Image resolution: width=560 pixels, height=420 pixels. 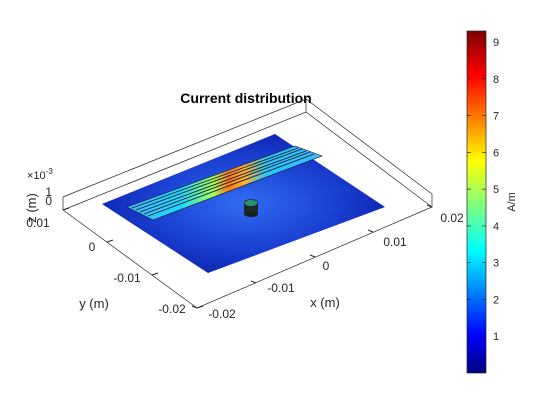 I want to click on z-tick-label: 1, so click(x=48, y=192).